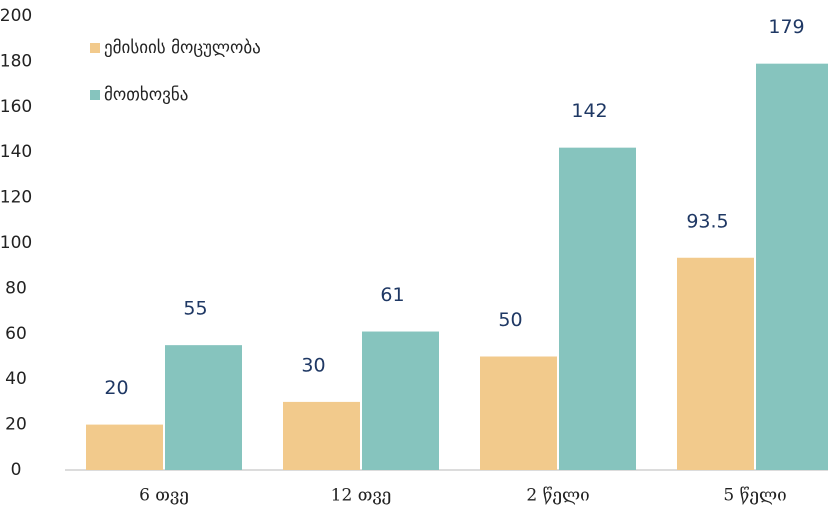  I want to click on x-tick-label: 2 წელი, so click(557, 496).